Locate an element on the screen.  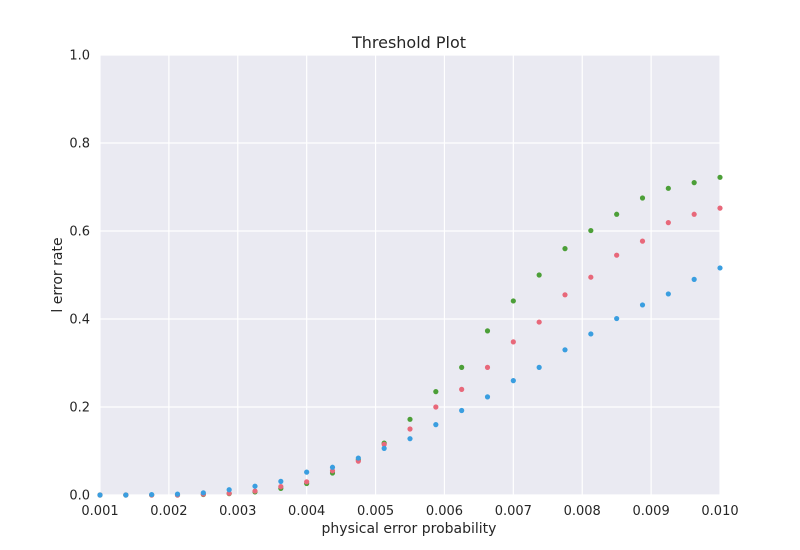
chart-title: Threshold Plot is located at coordinates (408, 42).